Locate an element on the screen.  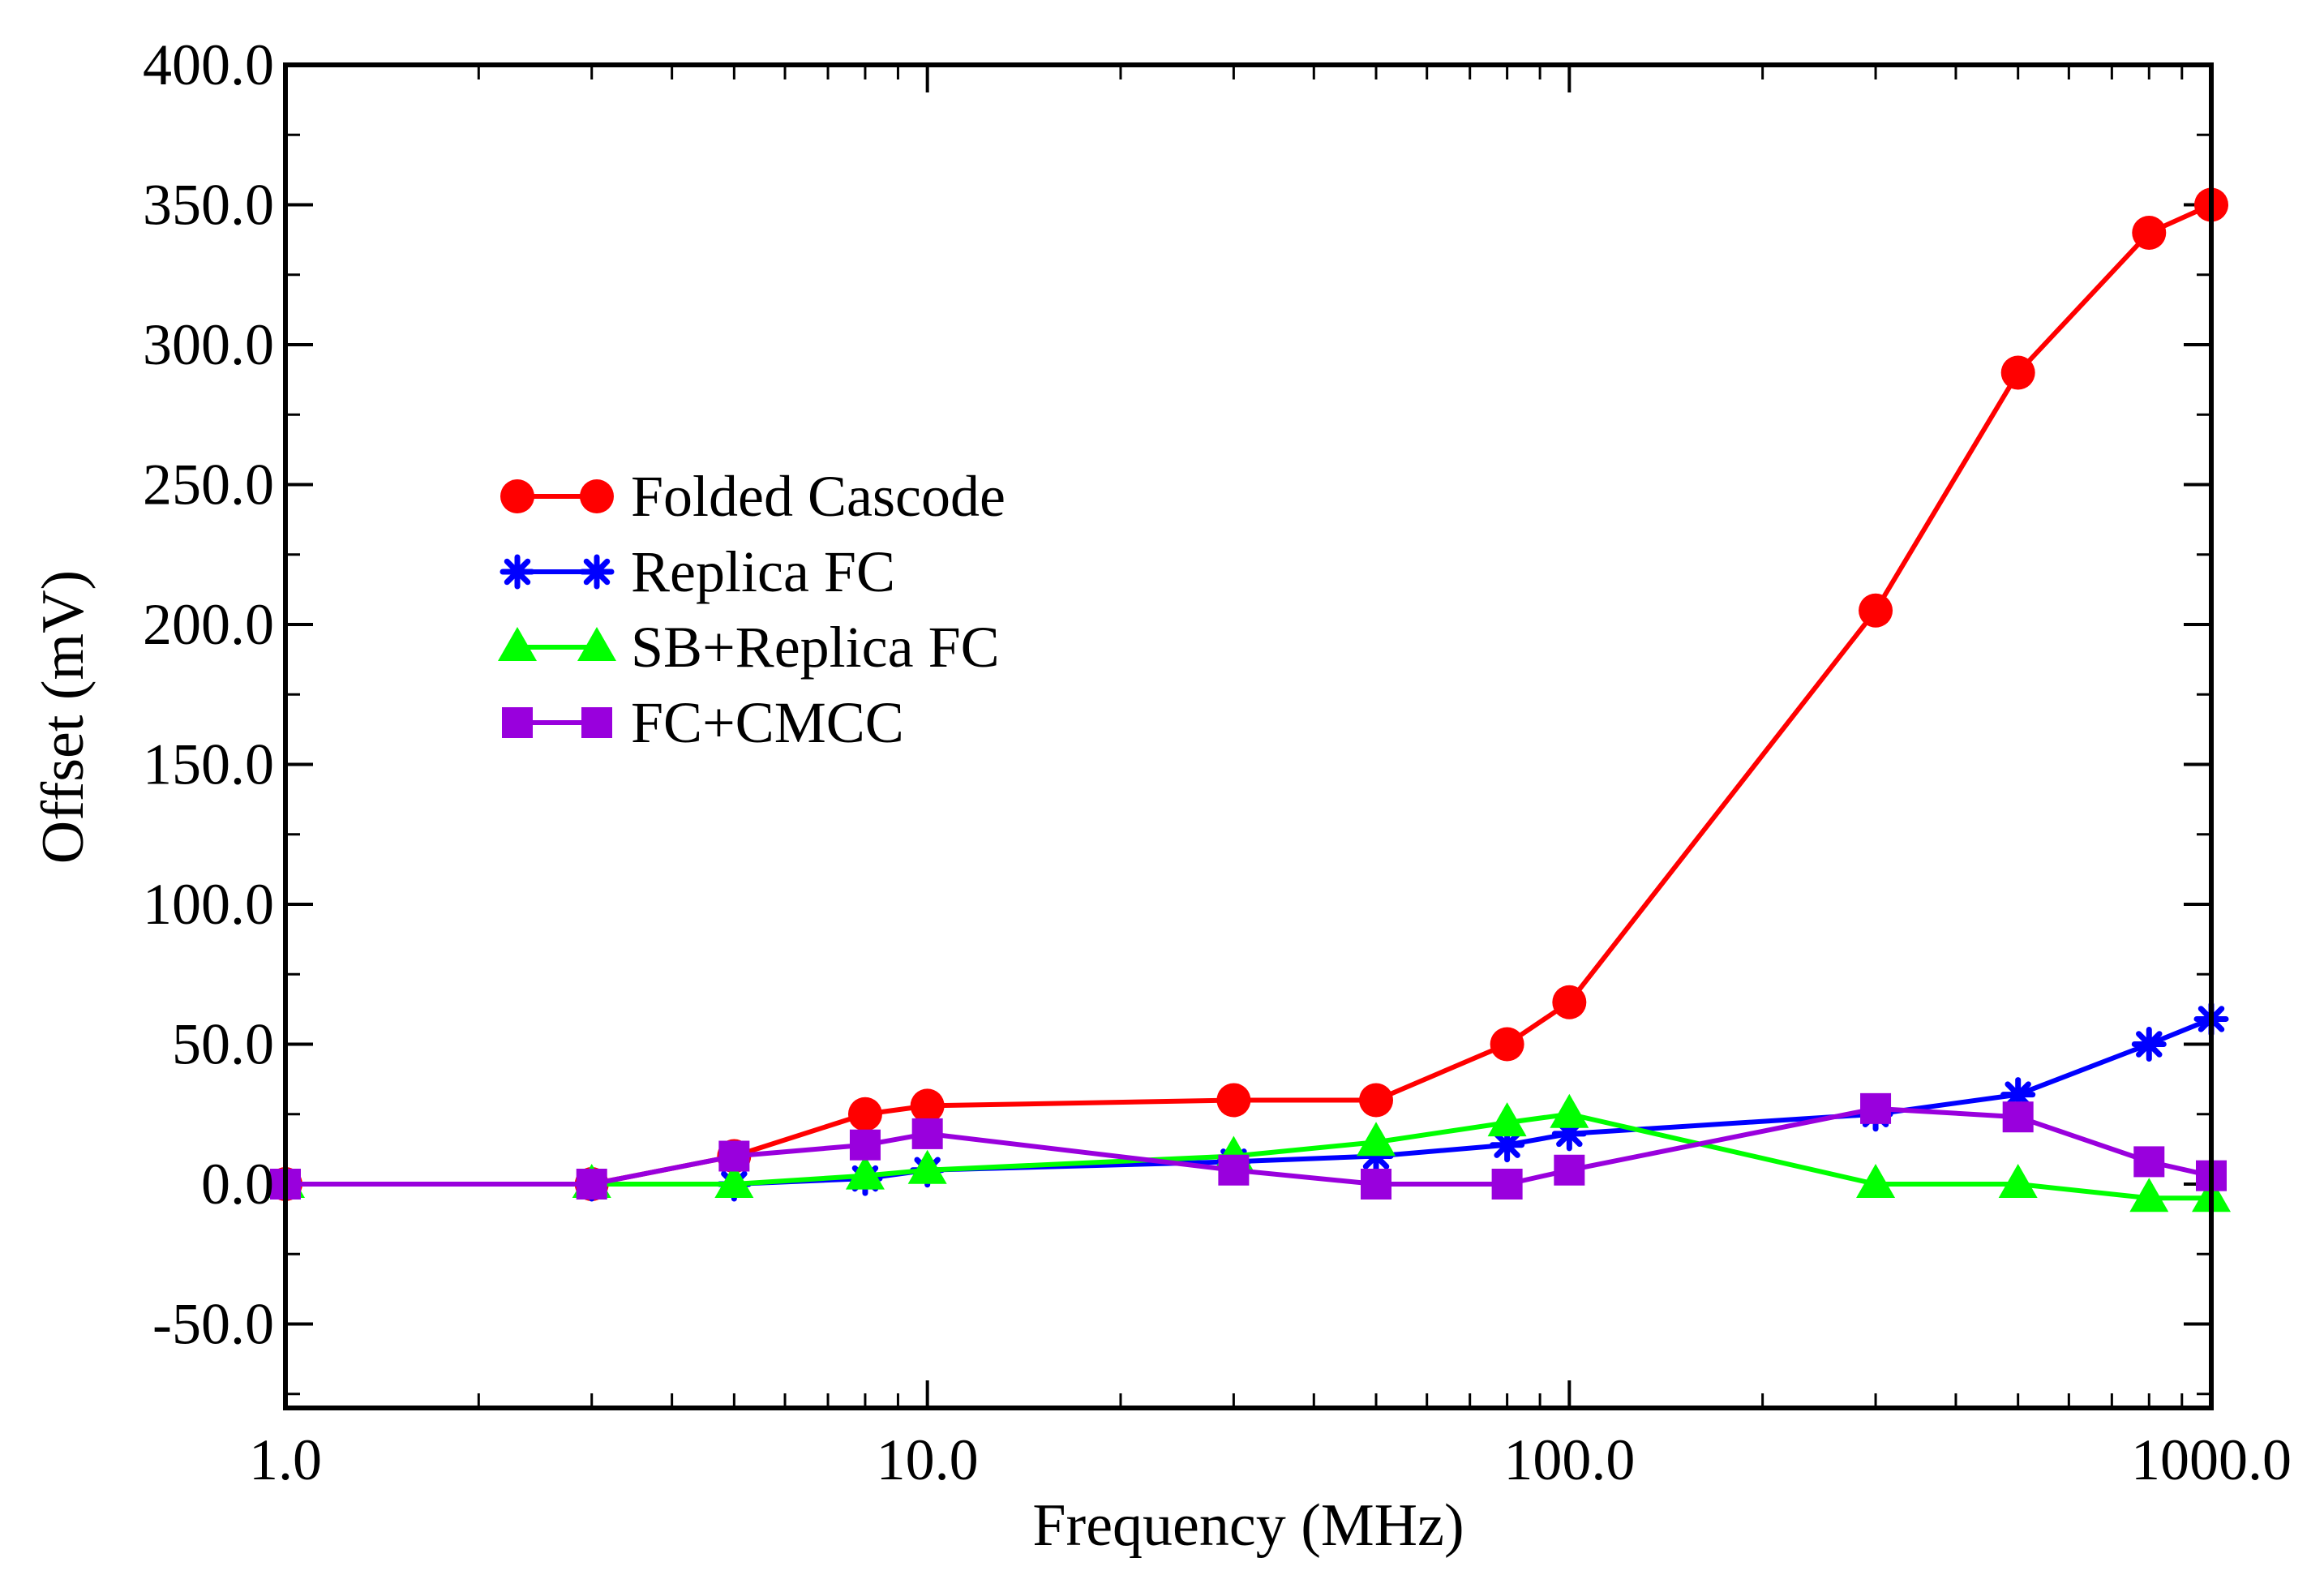
y-tick-label: 200.0 is located at coordinates (208, 625).